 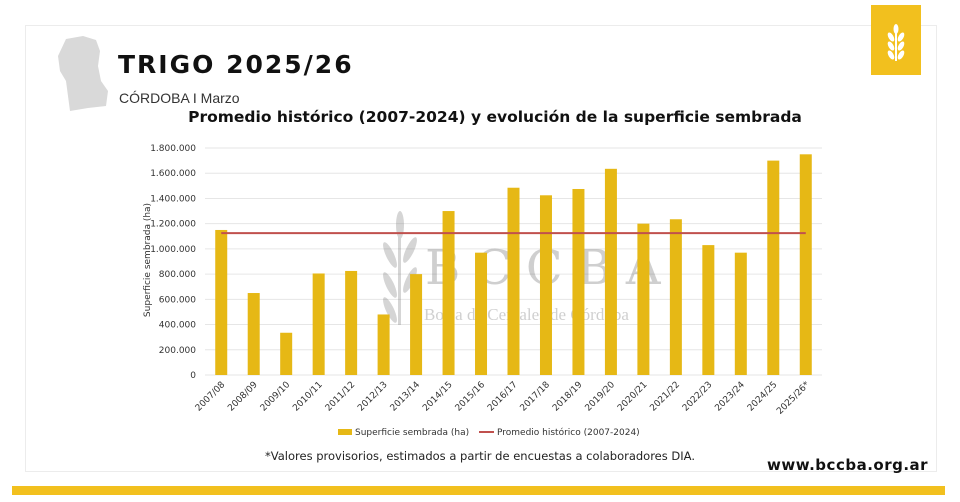 I want to click on x-tick-label: 2024/25, so click(x=763, y=397).